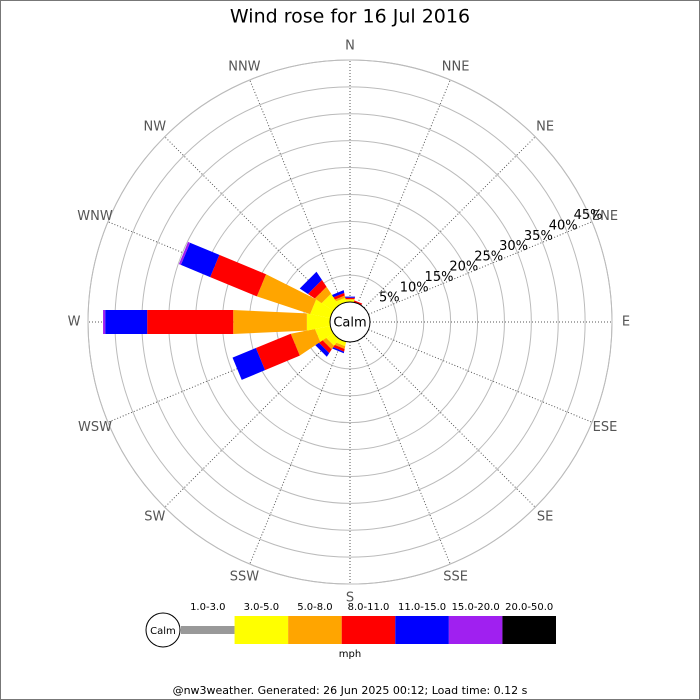  Describe the element at coordinates (350, 654) in the screenshot. I see `unit: mph` at that location.